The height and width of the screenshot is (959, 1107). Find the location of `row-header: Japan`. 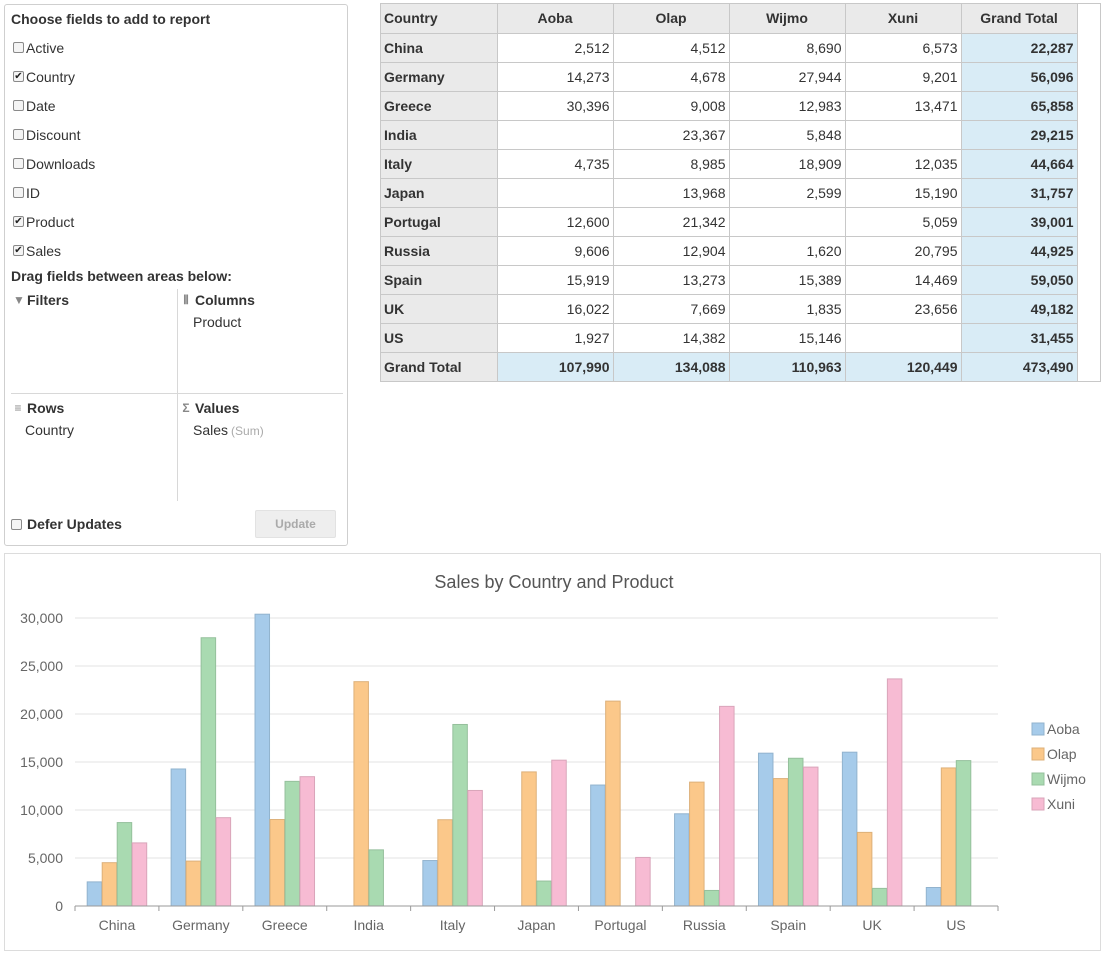

row-header: Japan is located at coordinates (439, 193).